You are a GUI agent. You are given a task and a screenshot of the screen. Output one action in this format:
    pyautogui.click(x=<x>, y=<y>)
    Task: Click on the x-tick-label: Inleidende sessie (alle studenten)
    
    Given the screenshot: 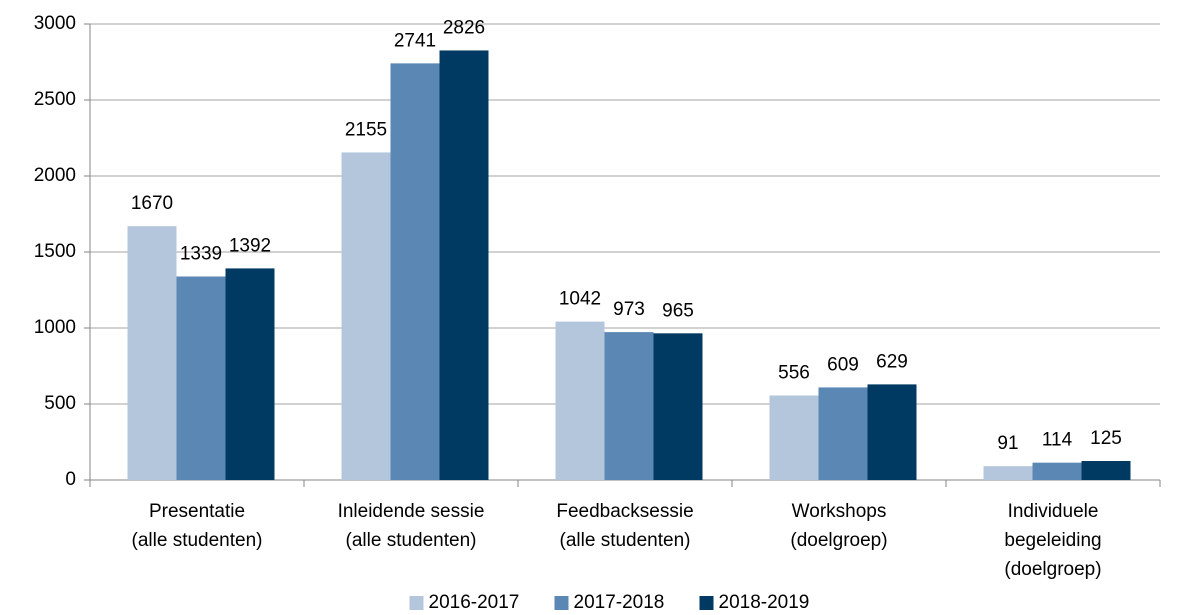 What is the action you would take?
    pyautogui.click(x=411, y=526)
    